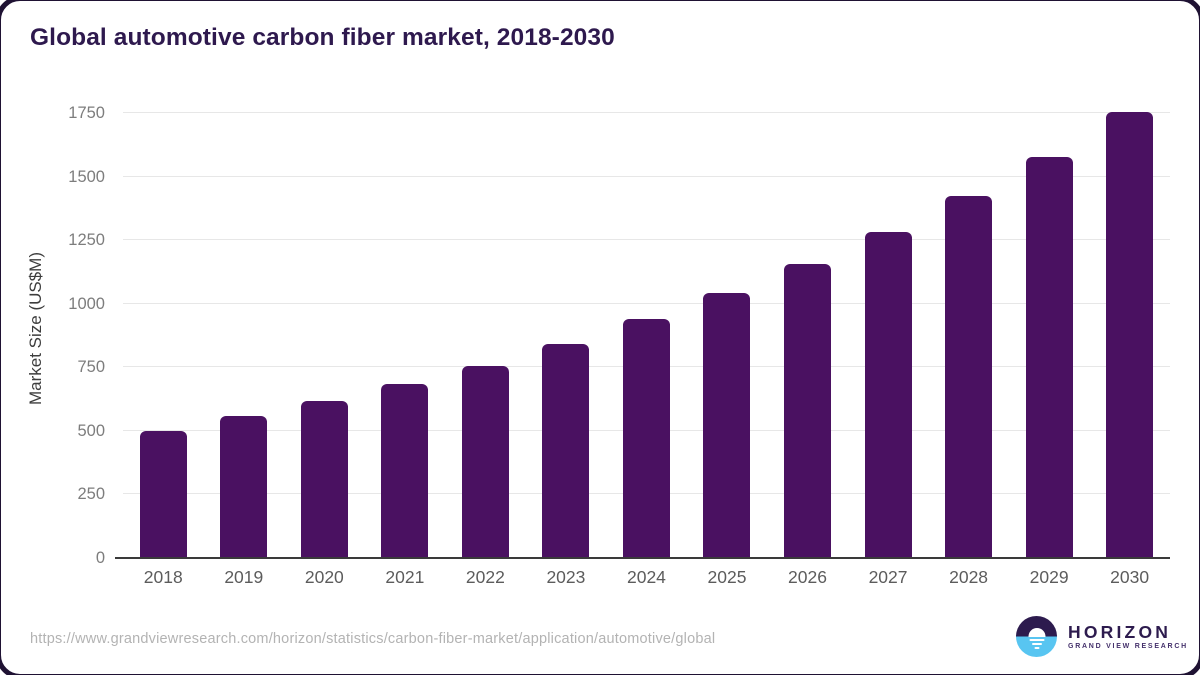 The image size is (1200, 675). What do you see at coordinates (324, 577) in the screenshot?
I see `x-tick-label-2020: 2020` at bounding box center [324, 577].